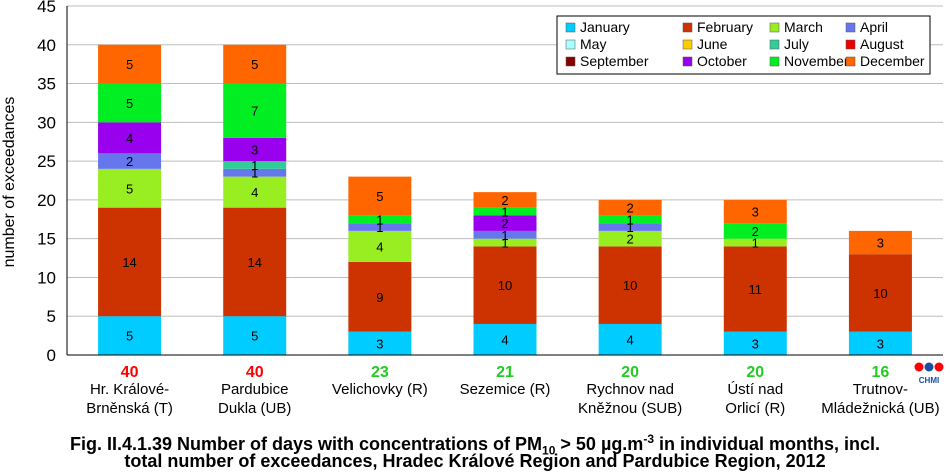  What do you see at coordinates (630, 408) in the screenshot?
I see `x-category-label: Kněžnou (SUB)` at bounding box center [630, 408].